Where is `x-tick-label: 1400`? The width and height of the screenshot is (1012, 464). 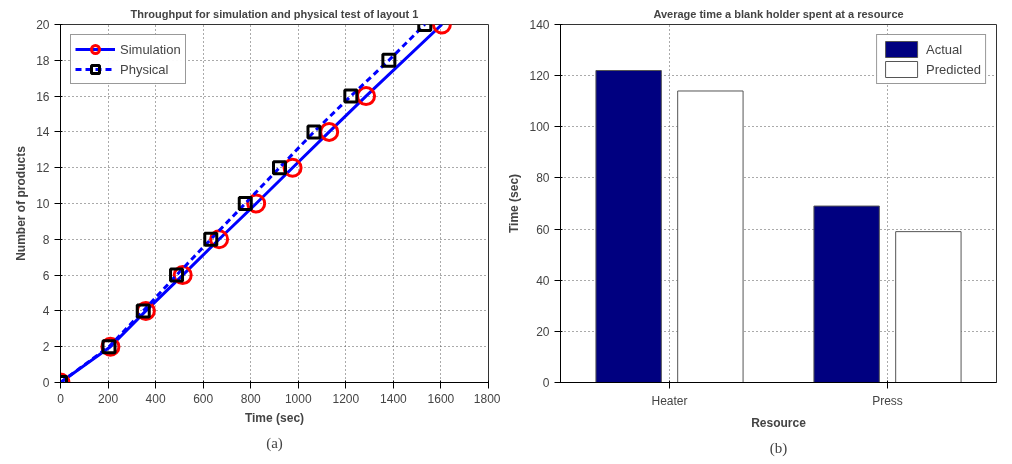 x-tick-label: 1400 is located at coordinates (394, 398).